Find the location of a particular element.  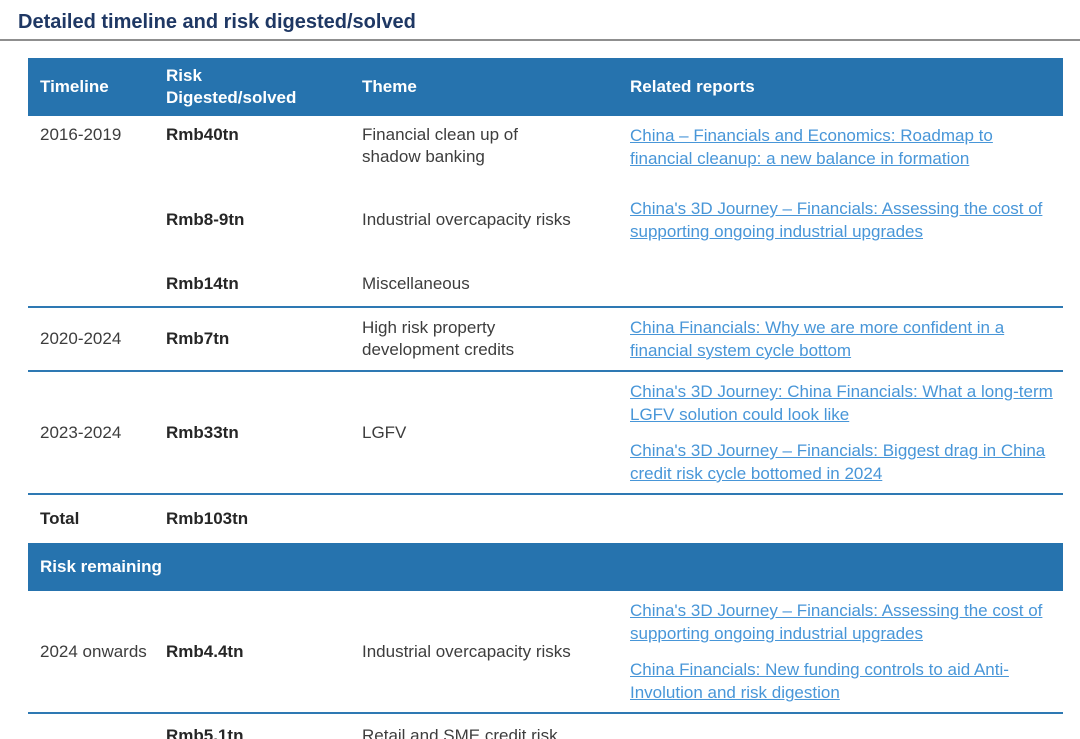

row-retail-sme: Rmb5.1tn Retail and SME credit risk is located at coordinates (545, 726).